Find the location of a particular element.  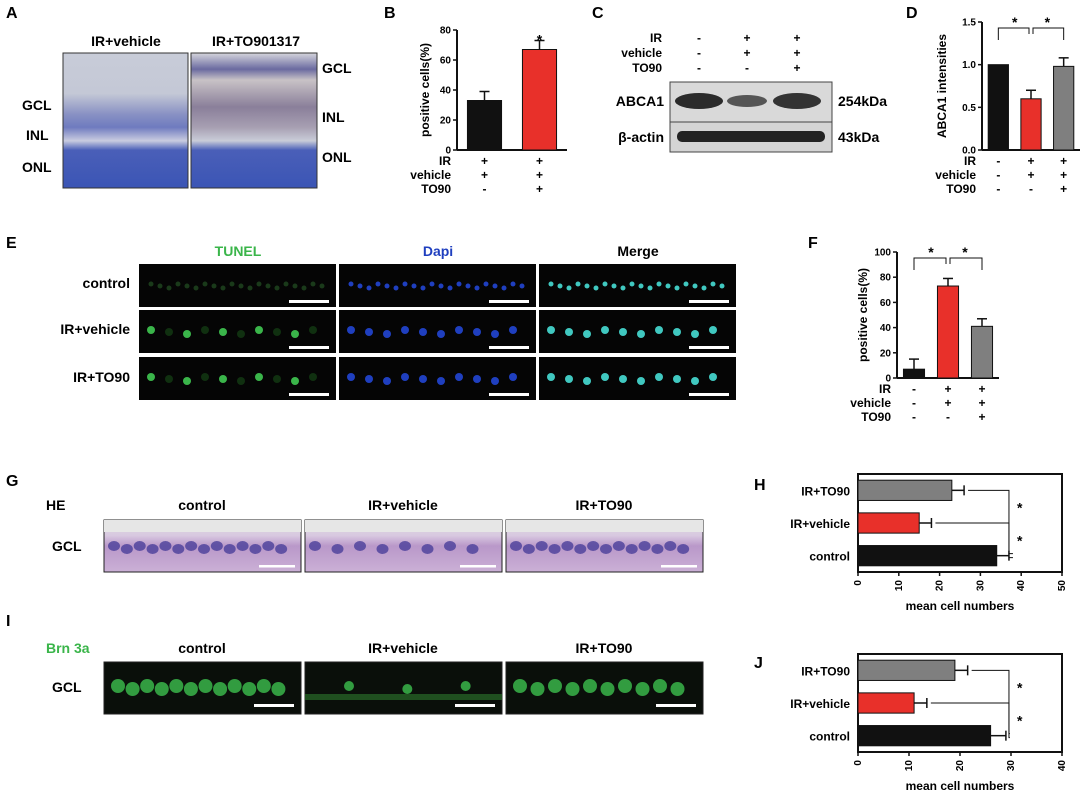

condition-label: vehicle is located at coordinates (870, 403).